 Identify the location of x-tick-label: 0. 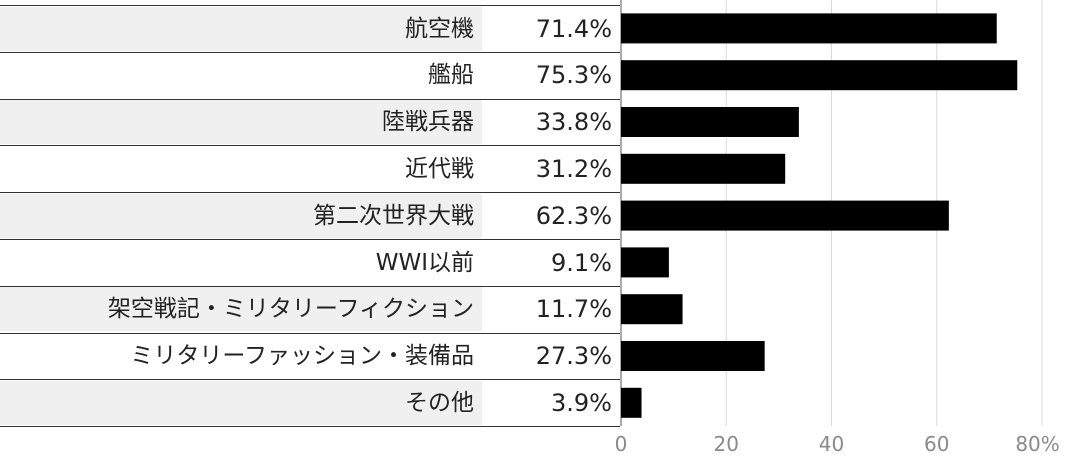
(621, 444).